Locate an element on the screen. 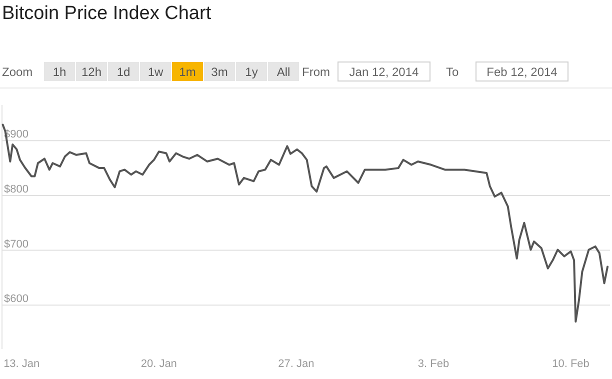  text: 3m is located at coordinates (219, 72).